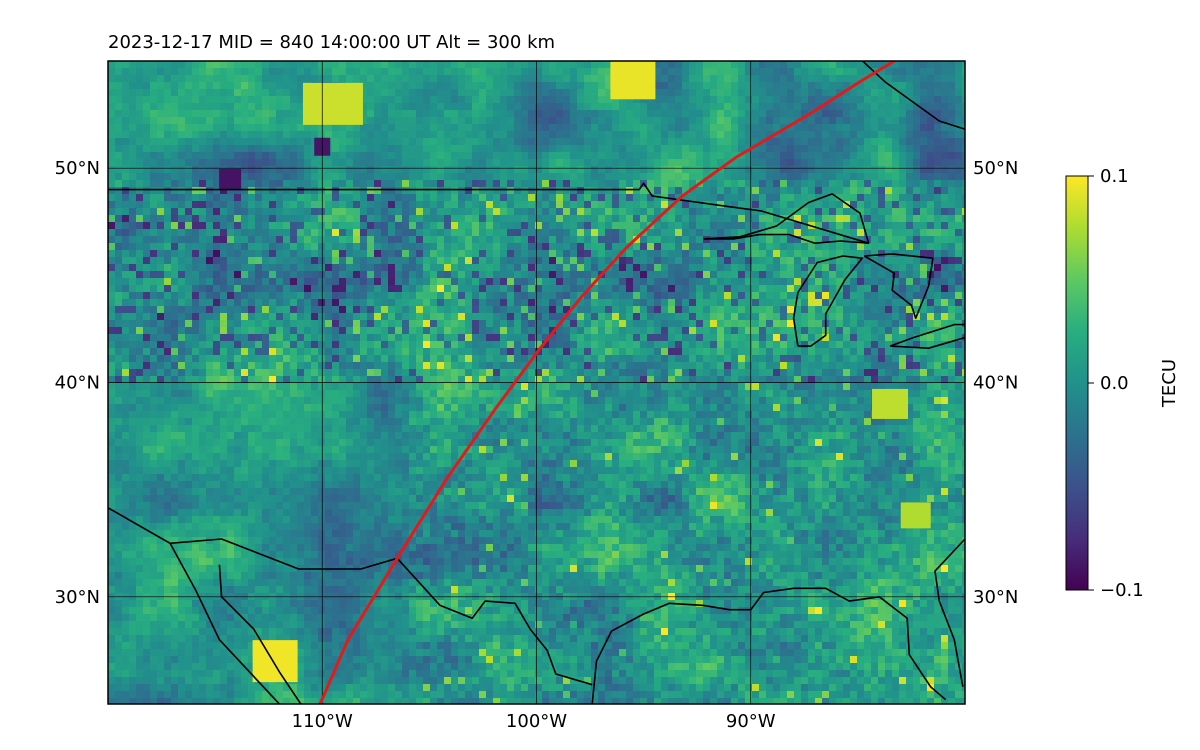  What do you see at coordinates (381, 612) in the screenshot?
I see `us-mexico-border-line` at bounding box center [381, 612].